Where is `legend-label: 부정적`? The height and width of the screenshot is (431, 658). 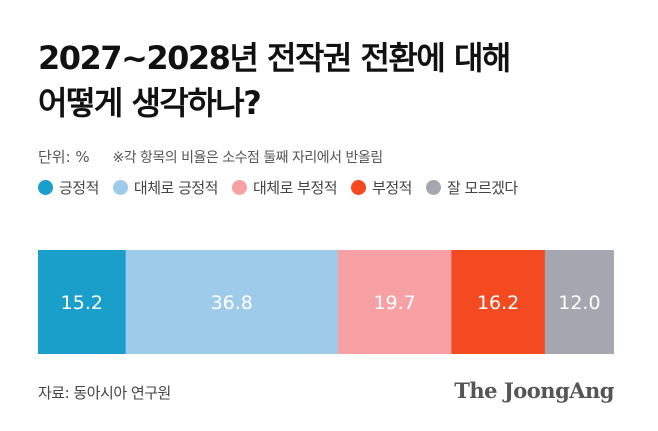
legend-label: 부정적 is located at coordinates (392, 187).